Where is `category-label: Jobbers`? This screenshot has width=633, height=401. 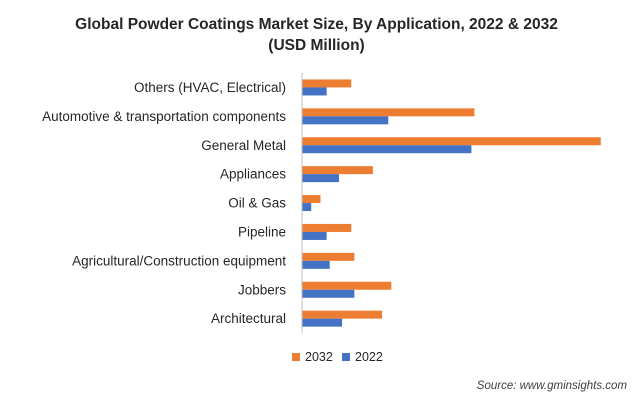 category-label: Jobbers is located at coordinates (262, 289).